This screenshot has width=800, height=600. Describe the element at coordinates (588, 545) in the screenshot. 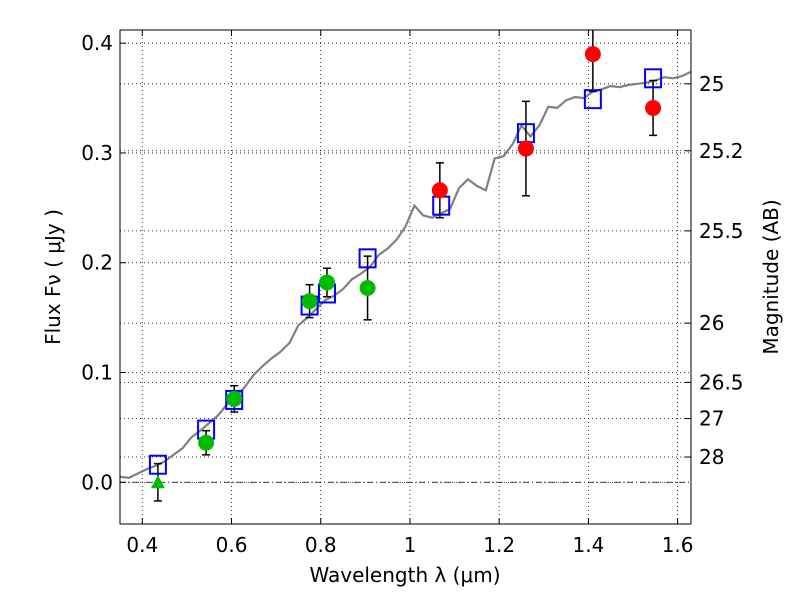

I see `x-tick-label: 1.4` at that location.